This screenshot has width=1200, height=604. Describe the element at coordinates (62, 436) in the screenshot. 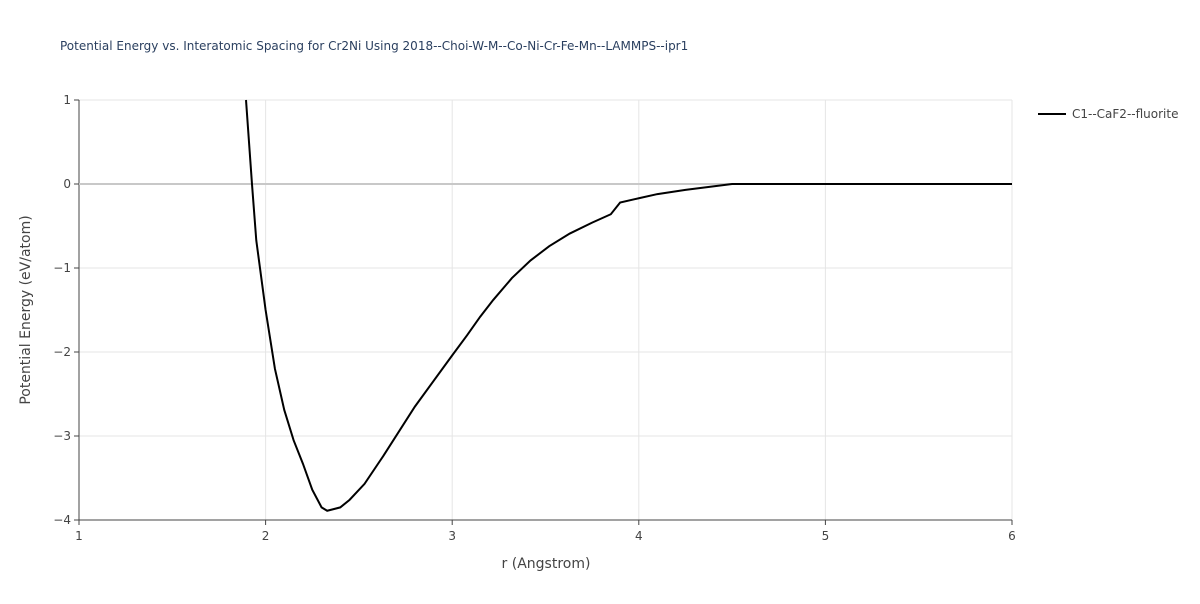

I see `y-tick-label: −3` at that location.